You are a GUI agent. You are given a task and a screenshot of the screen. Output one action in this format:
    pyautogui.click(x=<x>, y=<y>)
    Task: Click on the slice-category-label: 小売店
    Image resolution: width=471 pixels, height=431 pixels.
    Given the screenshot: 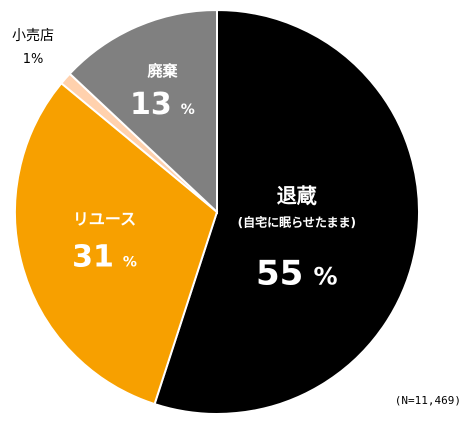 What is the action you would take?
    pyautogui.click(x=33, y=36)
    